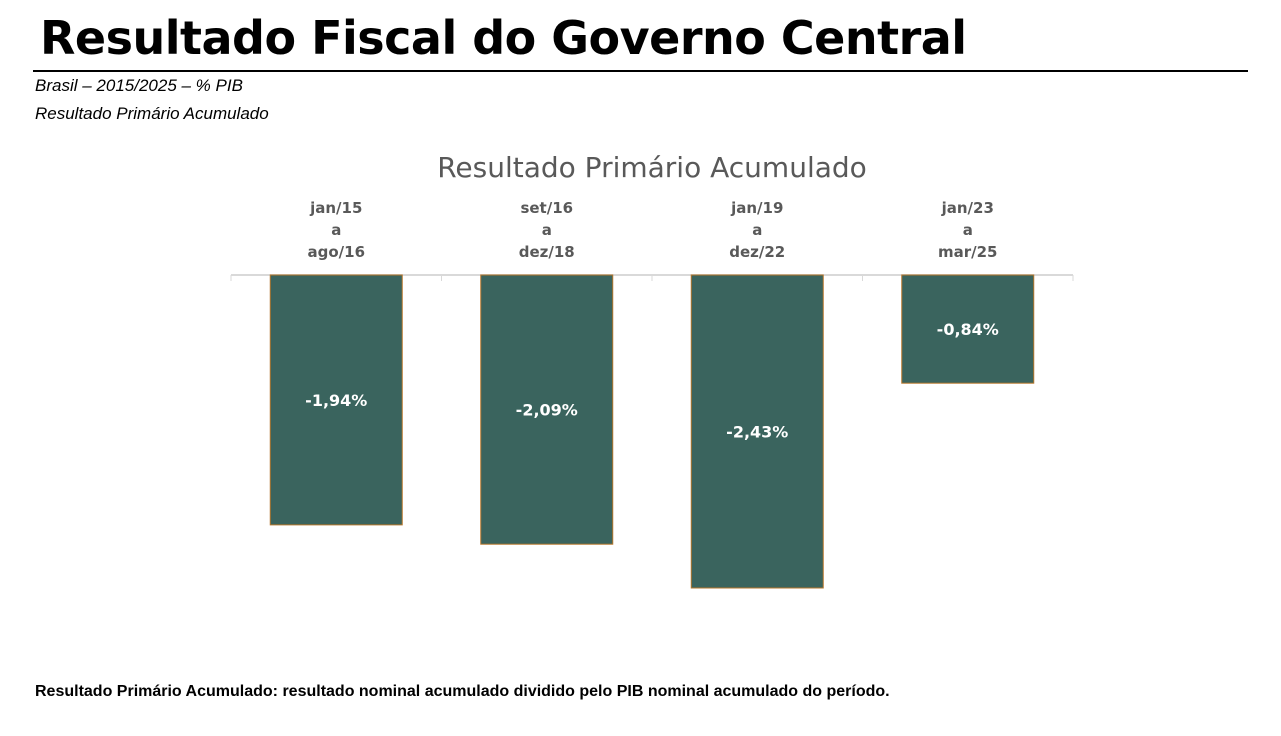  I want to click on category-label: jan/23, so click(967, 208).